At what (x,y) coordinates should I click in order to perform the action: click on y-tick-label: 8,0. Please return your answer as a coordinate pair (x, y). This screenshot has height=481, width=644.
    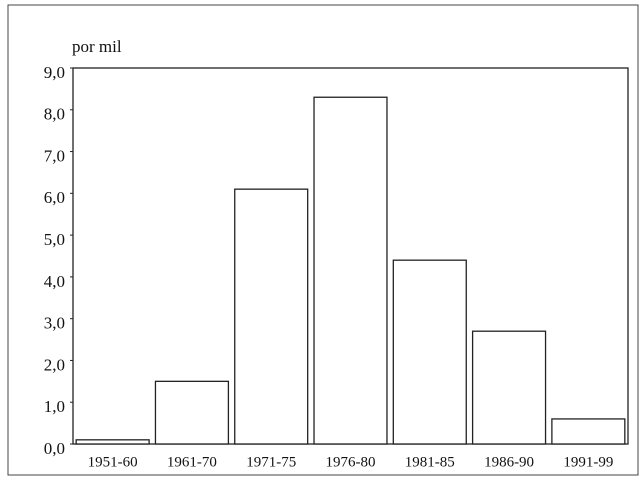
    Looking at the image, I should click on (54, 114).